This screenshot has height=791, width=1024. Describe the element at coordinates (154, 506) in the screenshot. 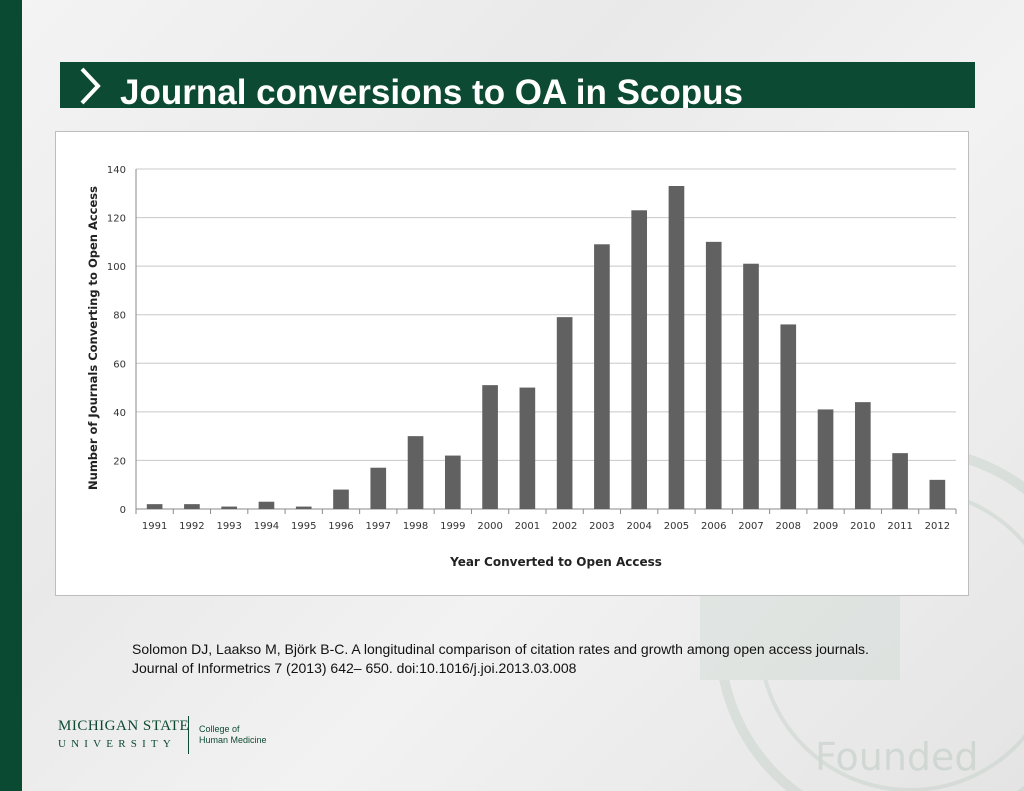

I see `bar-1991` at that location.